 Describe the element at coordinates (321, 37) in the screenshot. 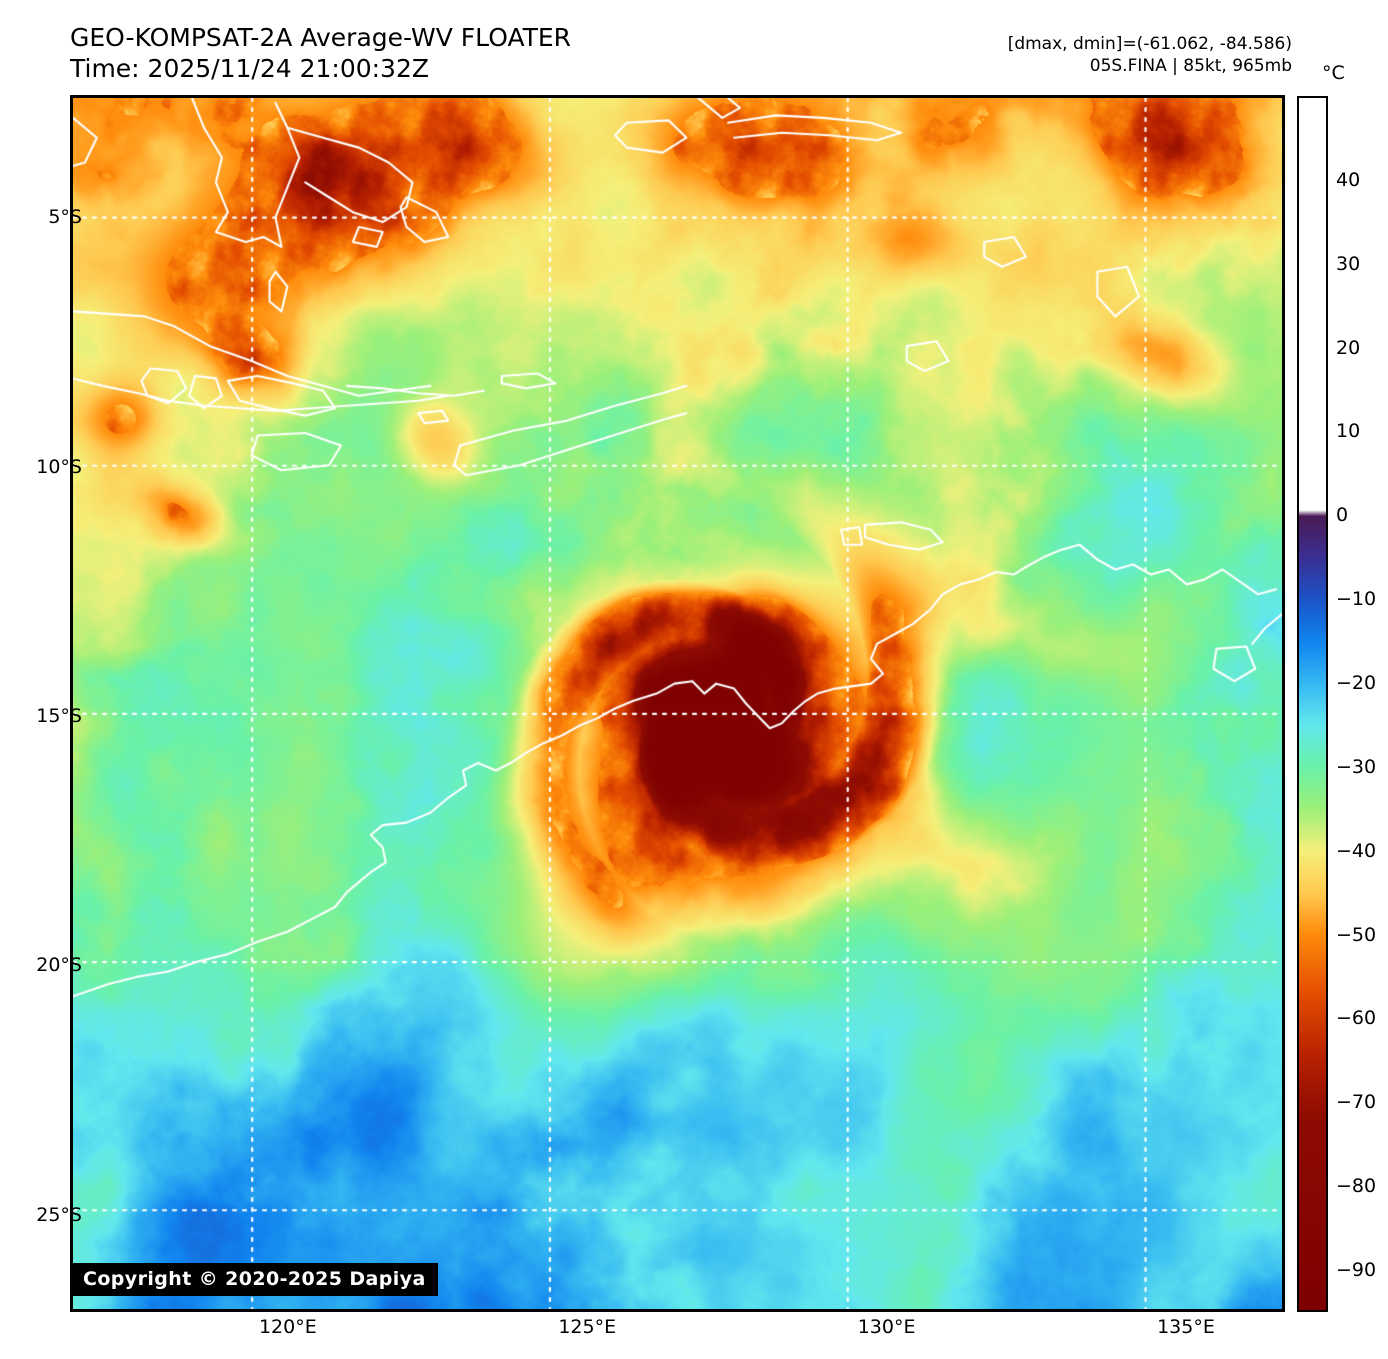

I see `page-title: GEO-KOMPSAT-2A Average-WV FLOATER` at that location.